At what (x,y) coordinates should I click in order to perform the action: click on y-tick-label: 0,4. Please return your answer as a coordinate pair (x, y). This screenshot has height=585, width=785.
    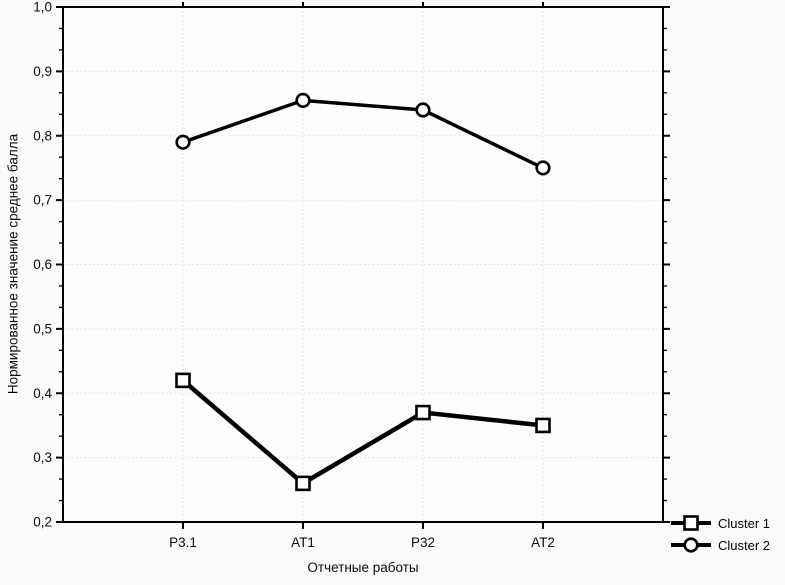
    Looking at the image, I should click on (42, 393).